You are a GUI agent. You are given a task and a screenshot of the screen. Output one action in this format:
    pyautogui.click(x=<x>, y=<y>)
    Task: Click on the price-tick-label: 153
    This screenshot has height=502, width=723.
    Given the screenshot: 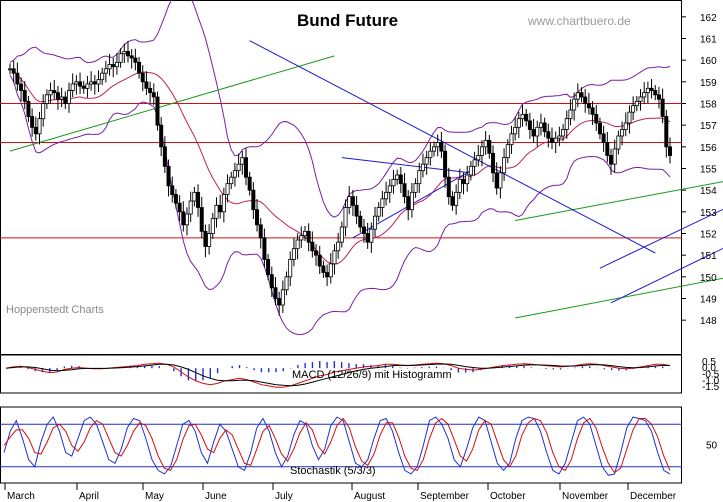 What is the action you would take?
    pyautogui.click(x=708, y=213)
    